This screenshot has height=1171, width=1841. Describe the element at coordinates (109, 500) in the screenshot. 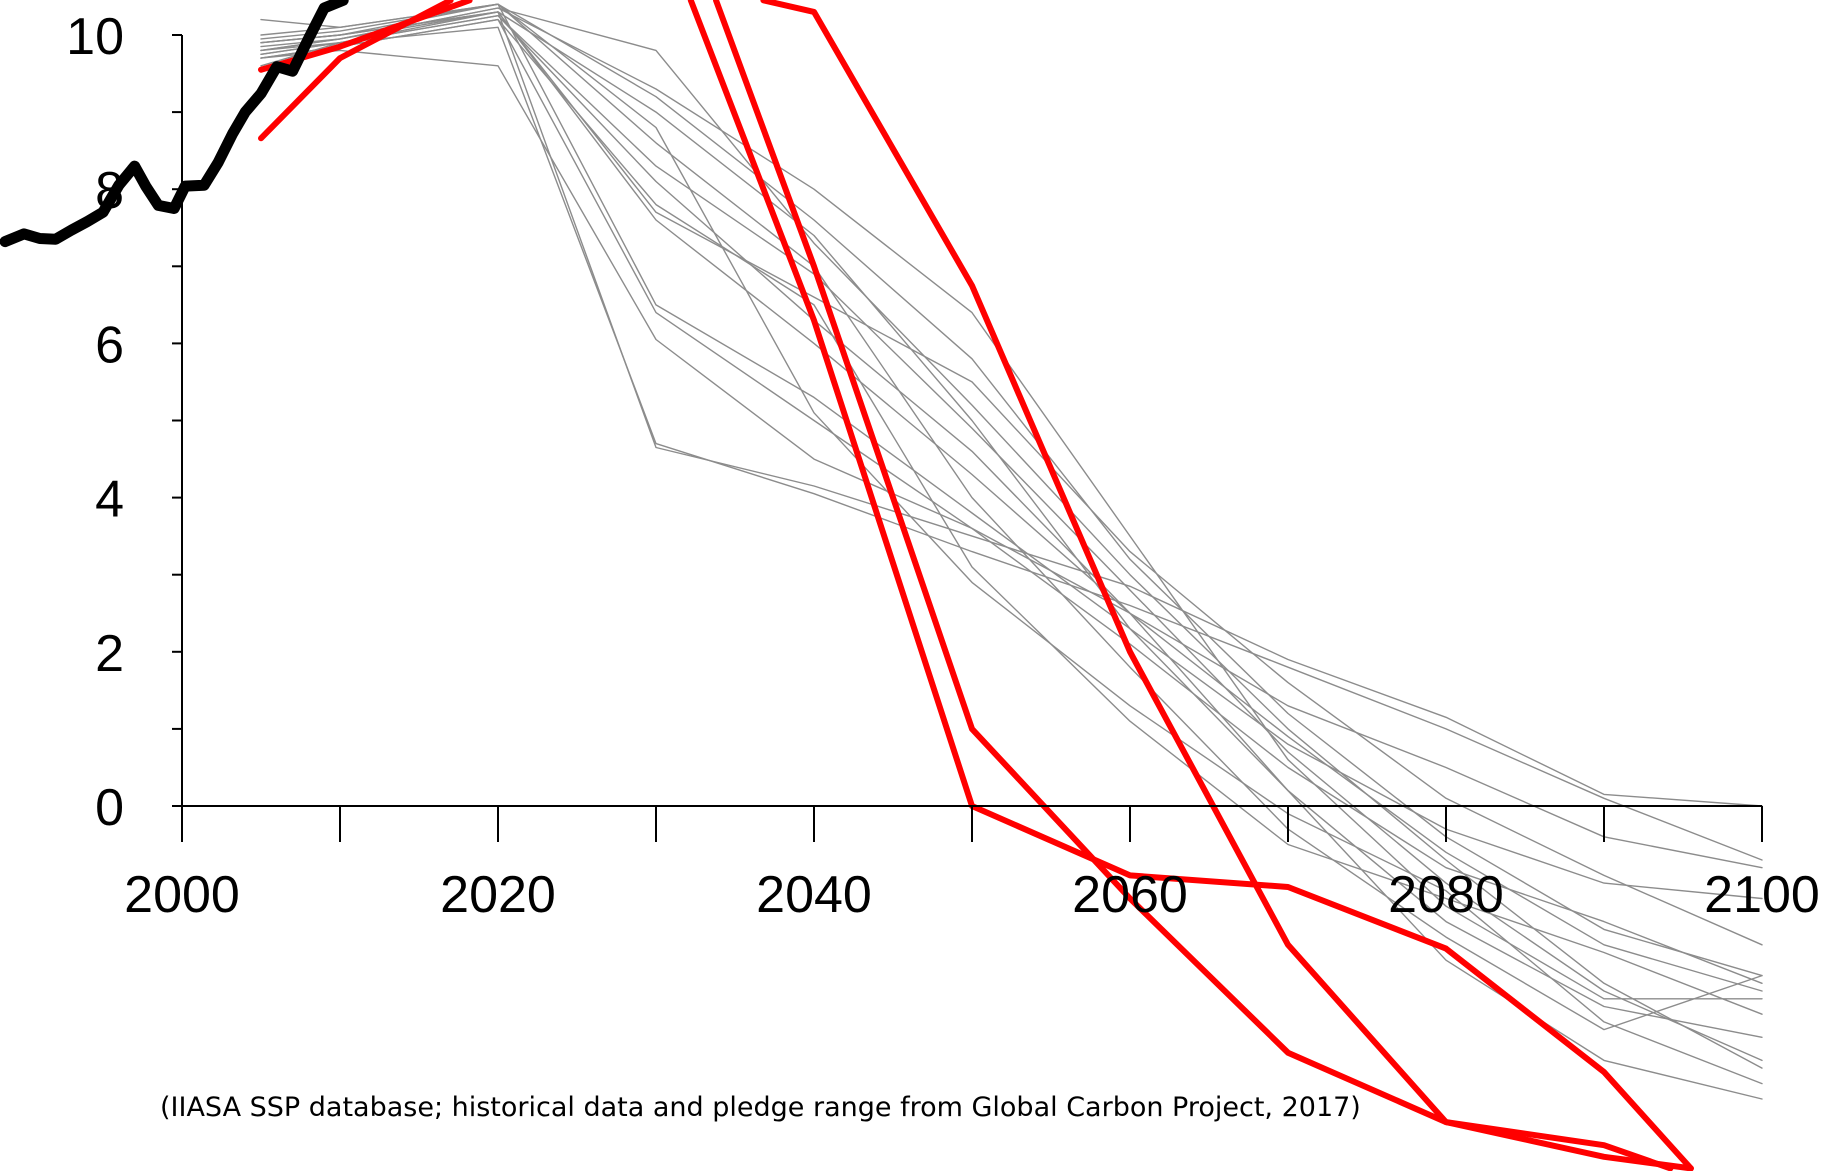

I see `y-tick-label: 4` at that location.